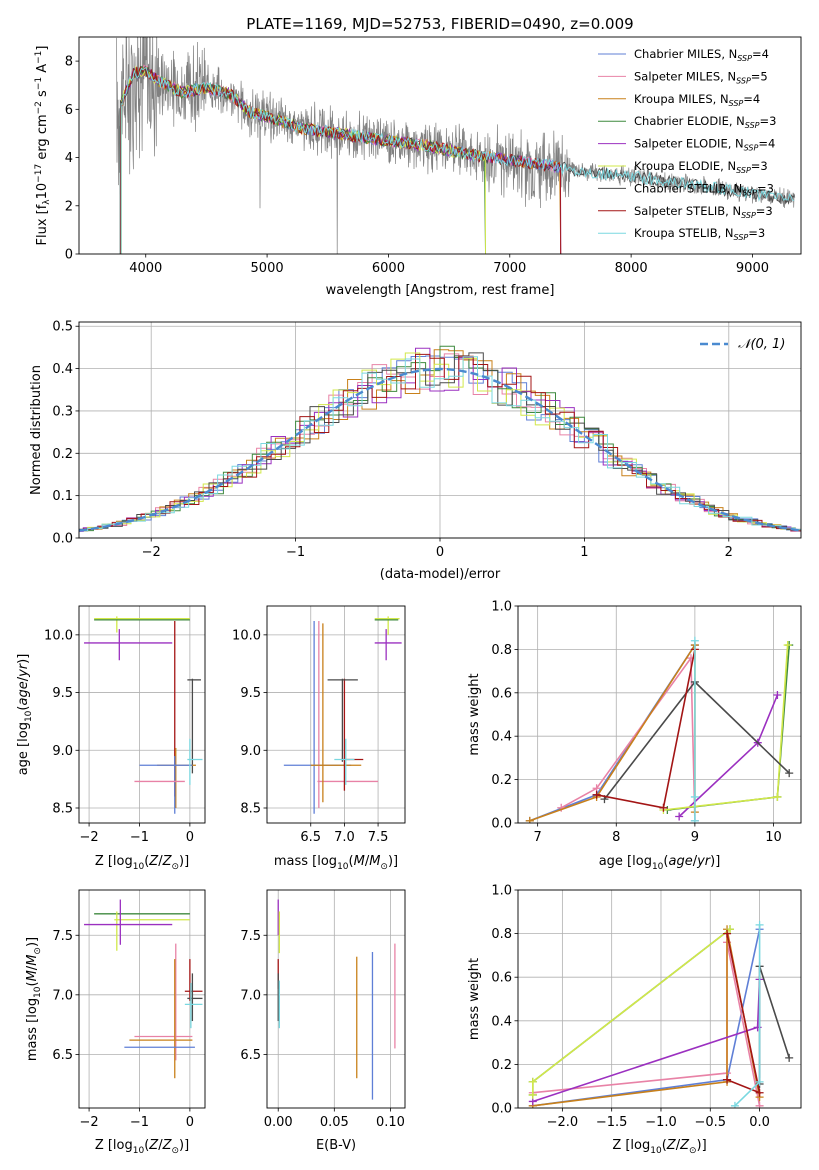 Image resolution: width=819 pixels, height=1170 pixels. I want to click on y-tick-label: 0.3, so click(62, 411).